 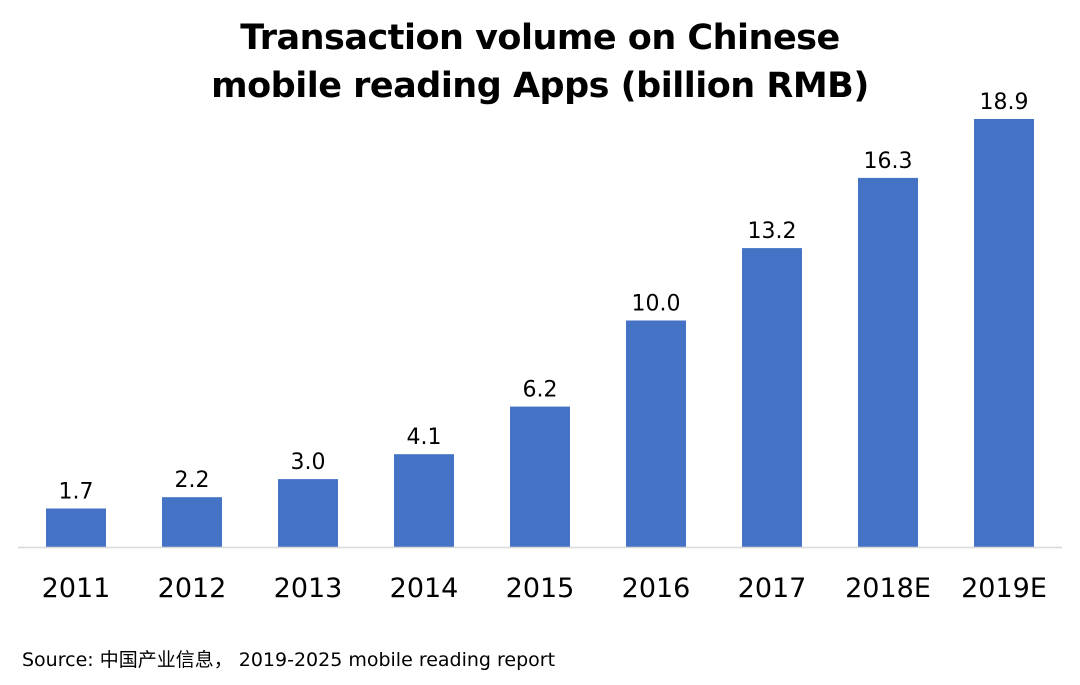 What do you see at coordinates (76, 492) in the screenshot?
I see `value-label-2011: 1.7` at bounding box center [76, 492].